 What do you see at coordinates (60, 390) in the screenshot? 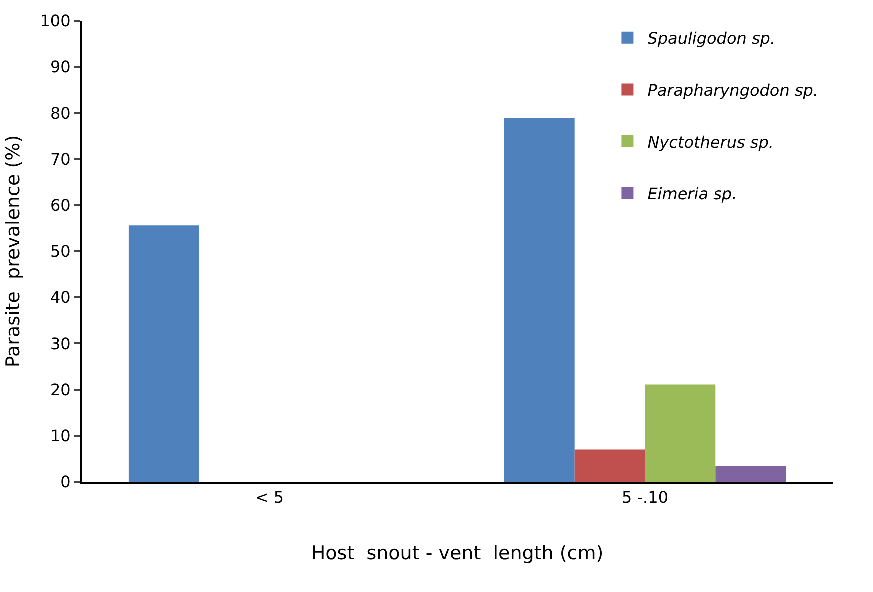
I see `y-tick-label: 20` at bounding box center [60, 390].